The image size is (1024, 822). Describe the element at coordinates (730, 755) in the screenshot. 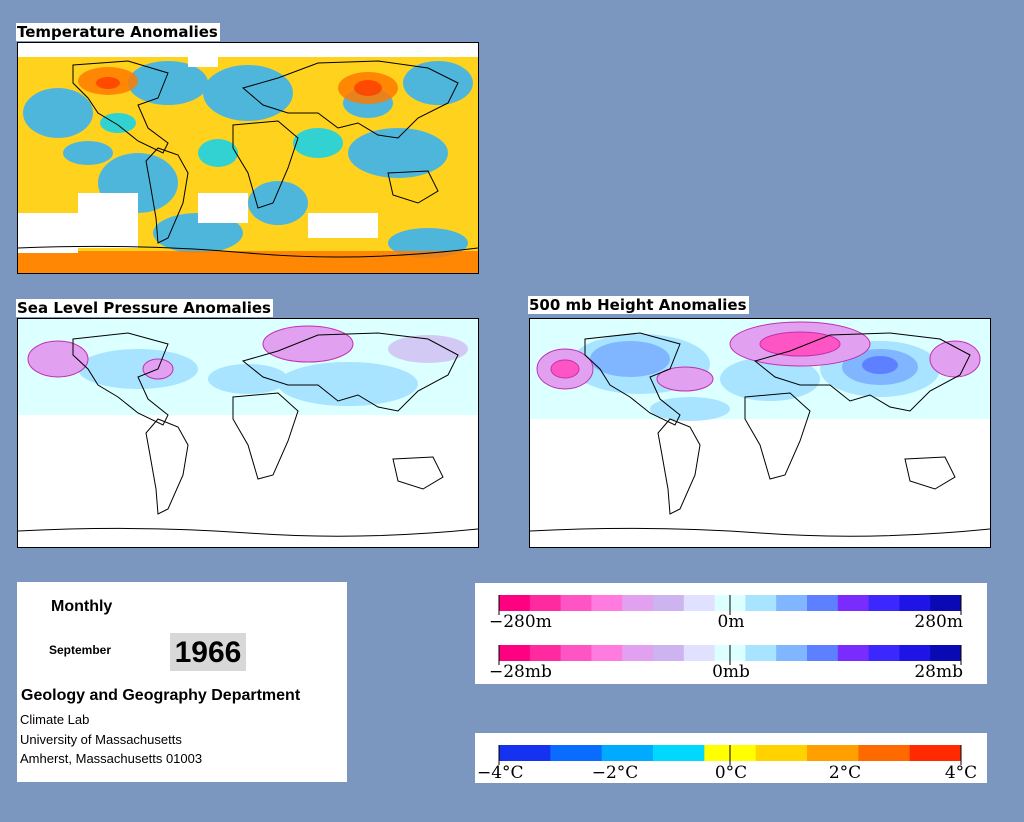

I see `temperature-color-scale` at that location.